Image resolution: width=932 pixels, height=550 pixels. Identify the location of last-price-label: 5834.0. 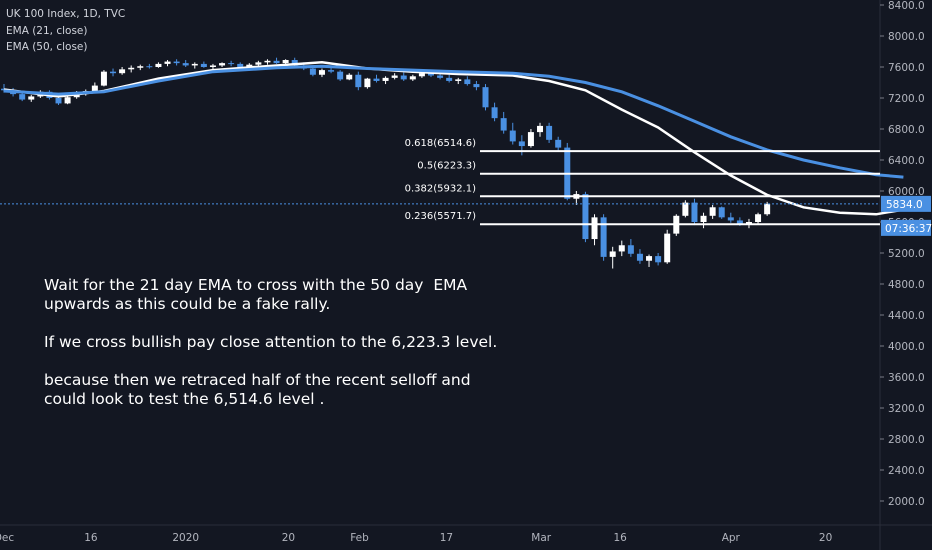
(904, 205).